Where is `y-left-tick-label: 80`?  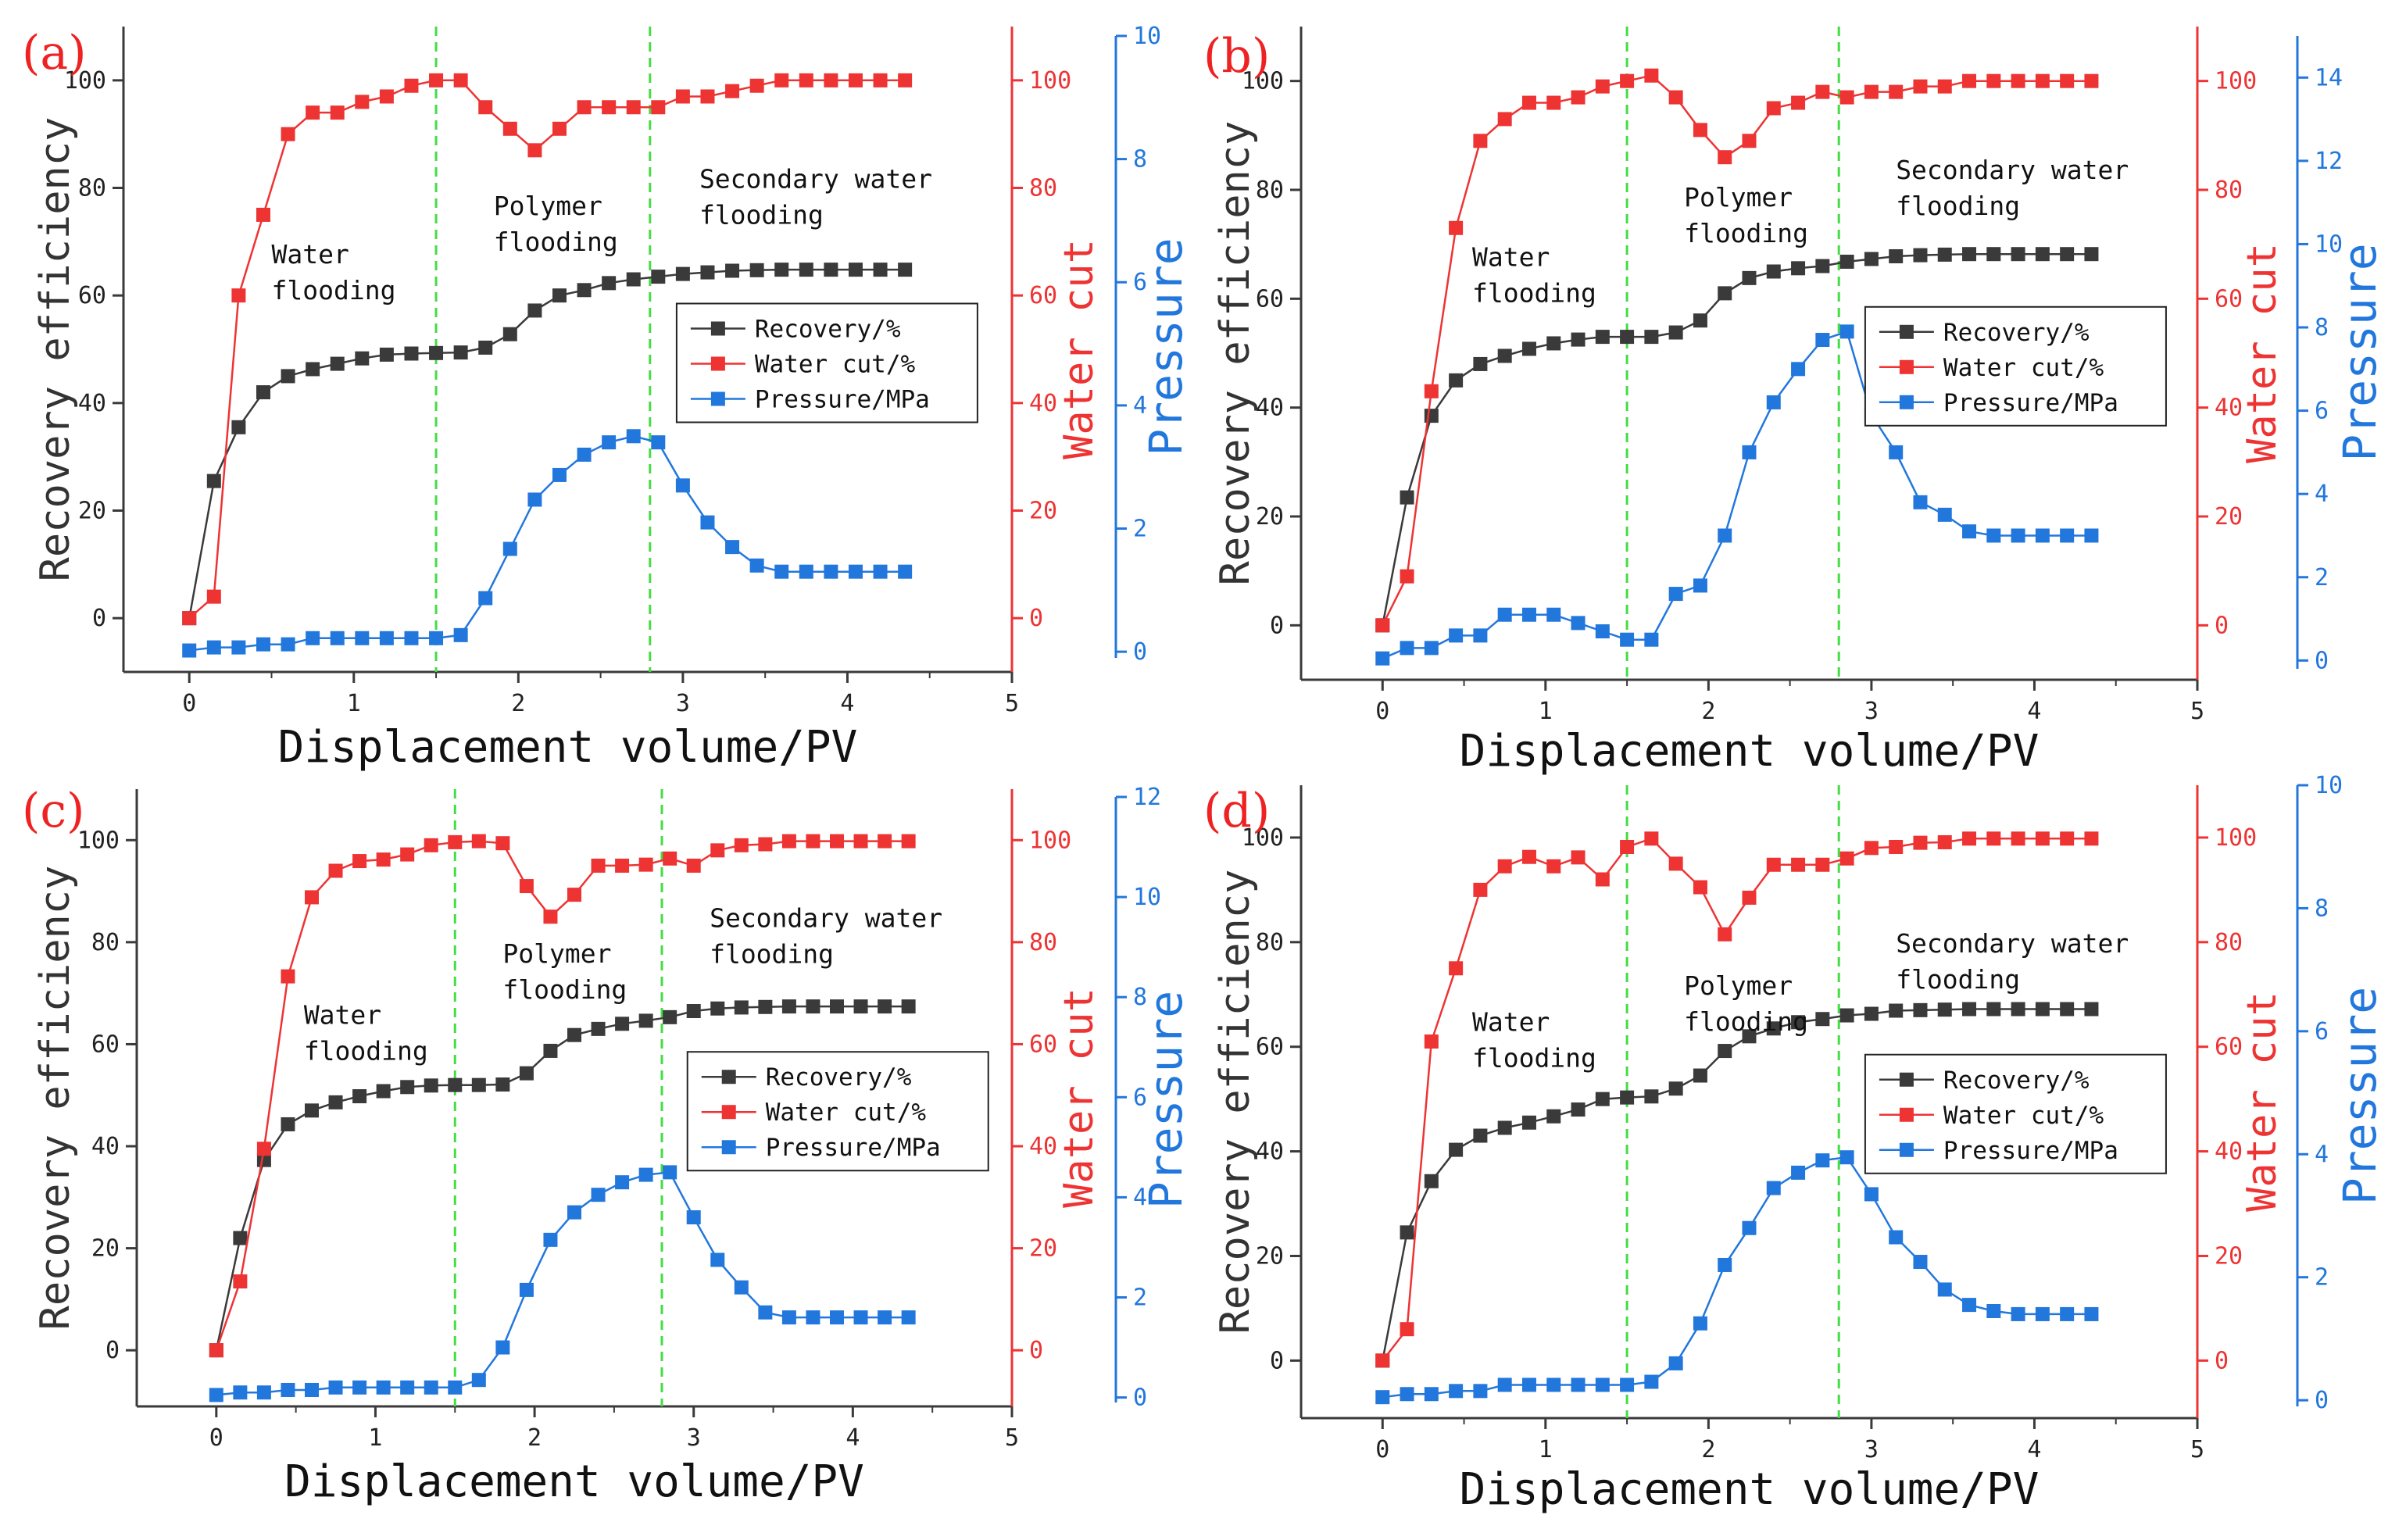
y-left-tick-label: 80 is located at coordinates (1270, 942).